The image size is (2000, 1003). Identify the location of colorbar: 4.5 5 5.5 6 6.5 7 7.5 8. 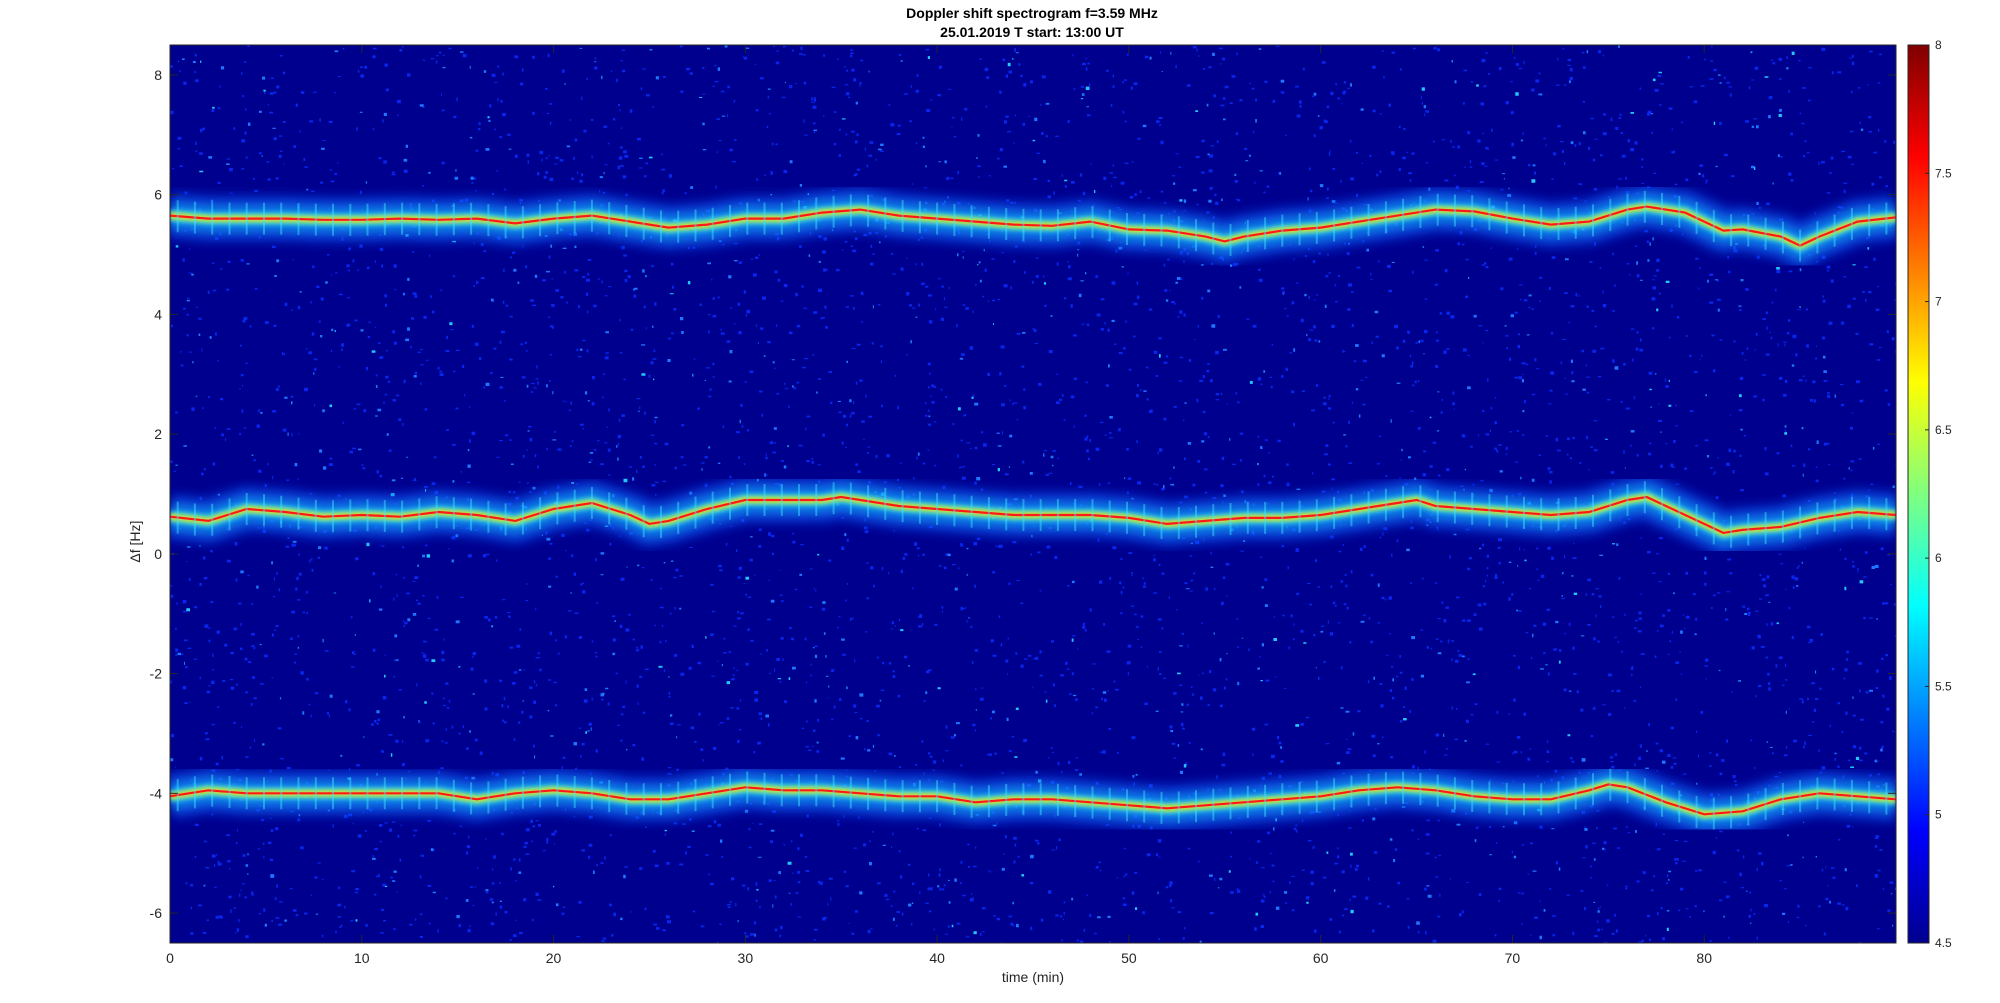
(1929, 494).